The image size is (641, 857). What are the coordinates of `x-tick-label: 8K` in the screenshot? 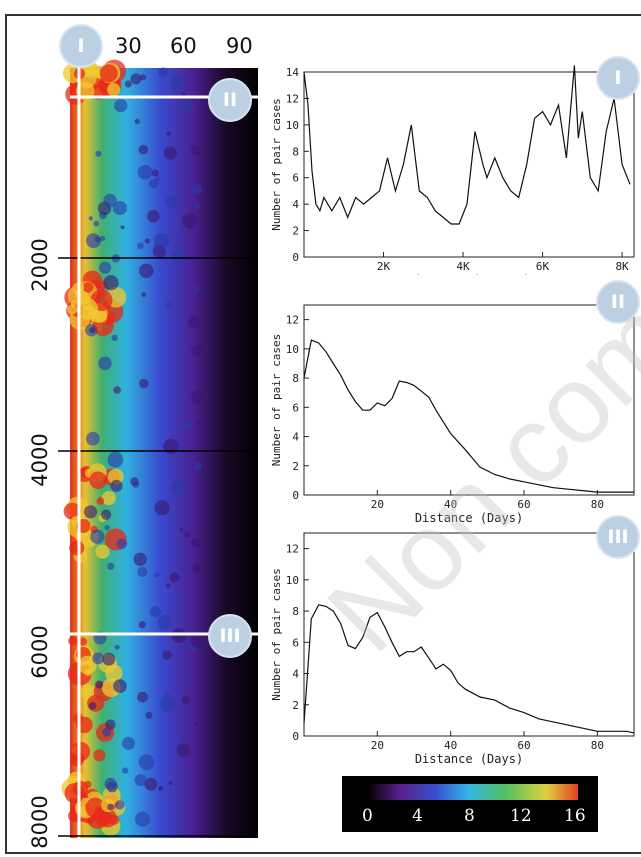 It's located at (622, 266).